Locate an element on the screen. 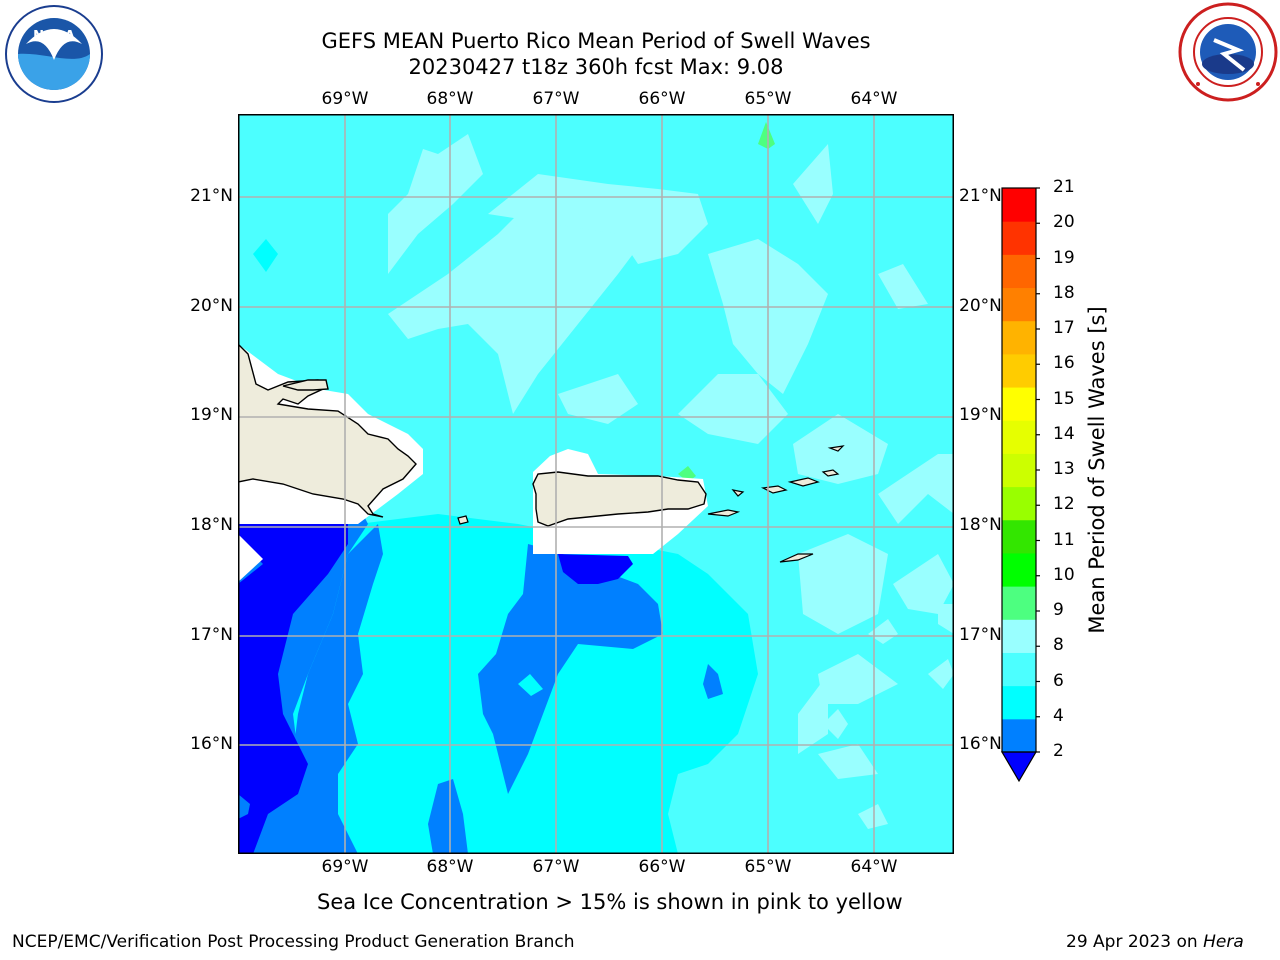 Image resolution: width=1280 pixels, height=960 pixels. lat-label-right: 16°N is located at coordinates (980, 744).